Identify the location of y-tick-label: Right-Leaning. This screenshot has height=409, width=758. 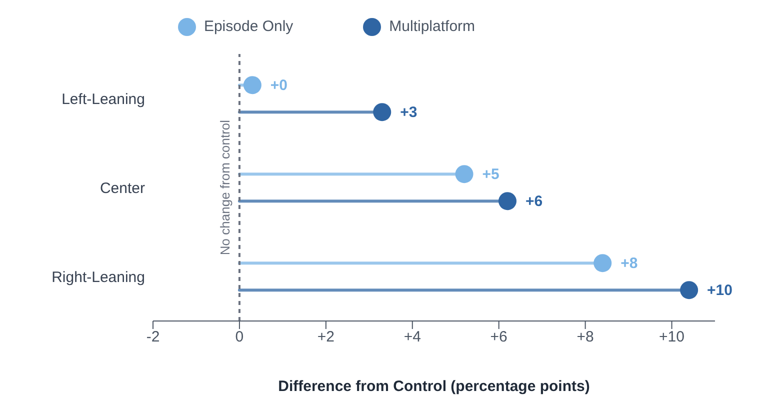
(98, 277).